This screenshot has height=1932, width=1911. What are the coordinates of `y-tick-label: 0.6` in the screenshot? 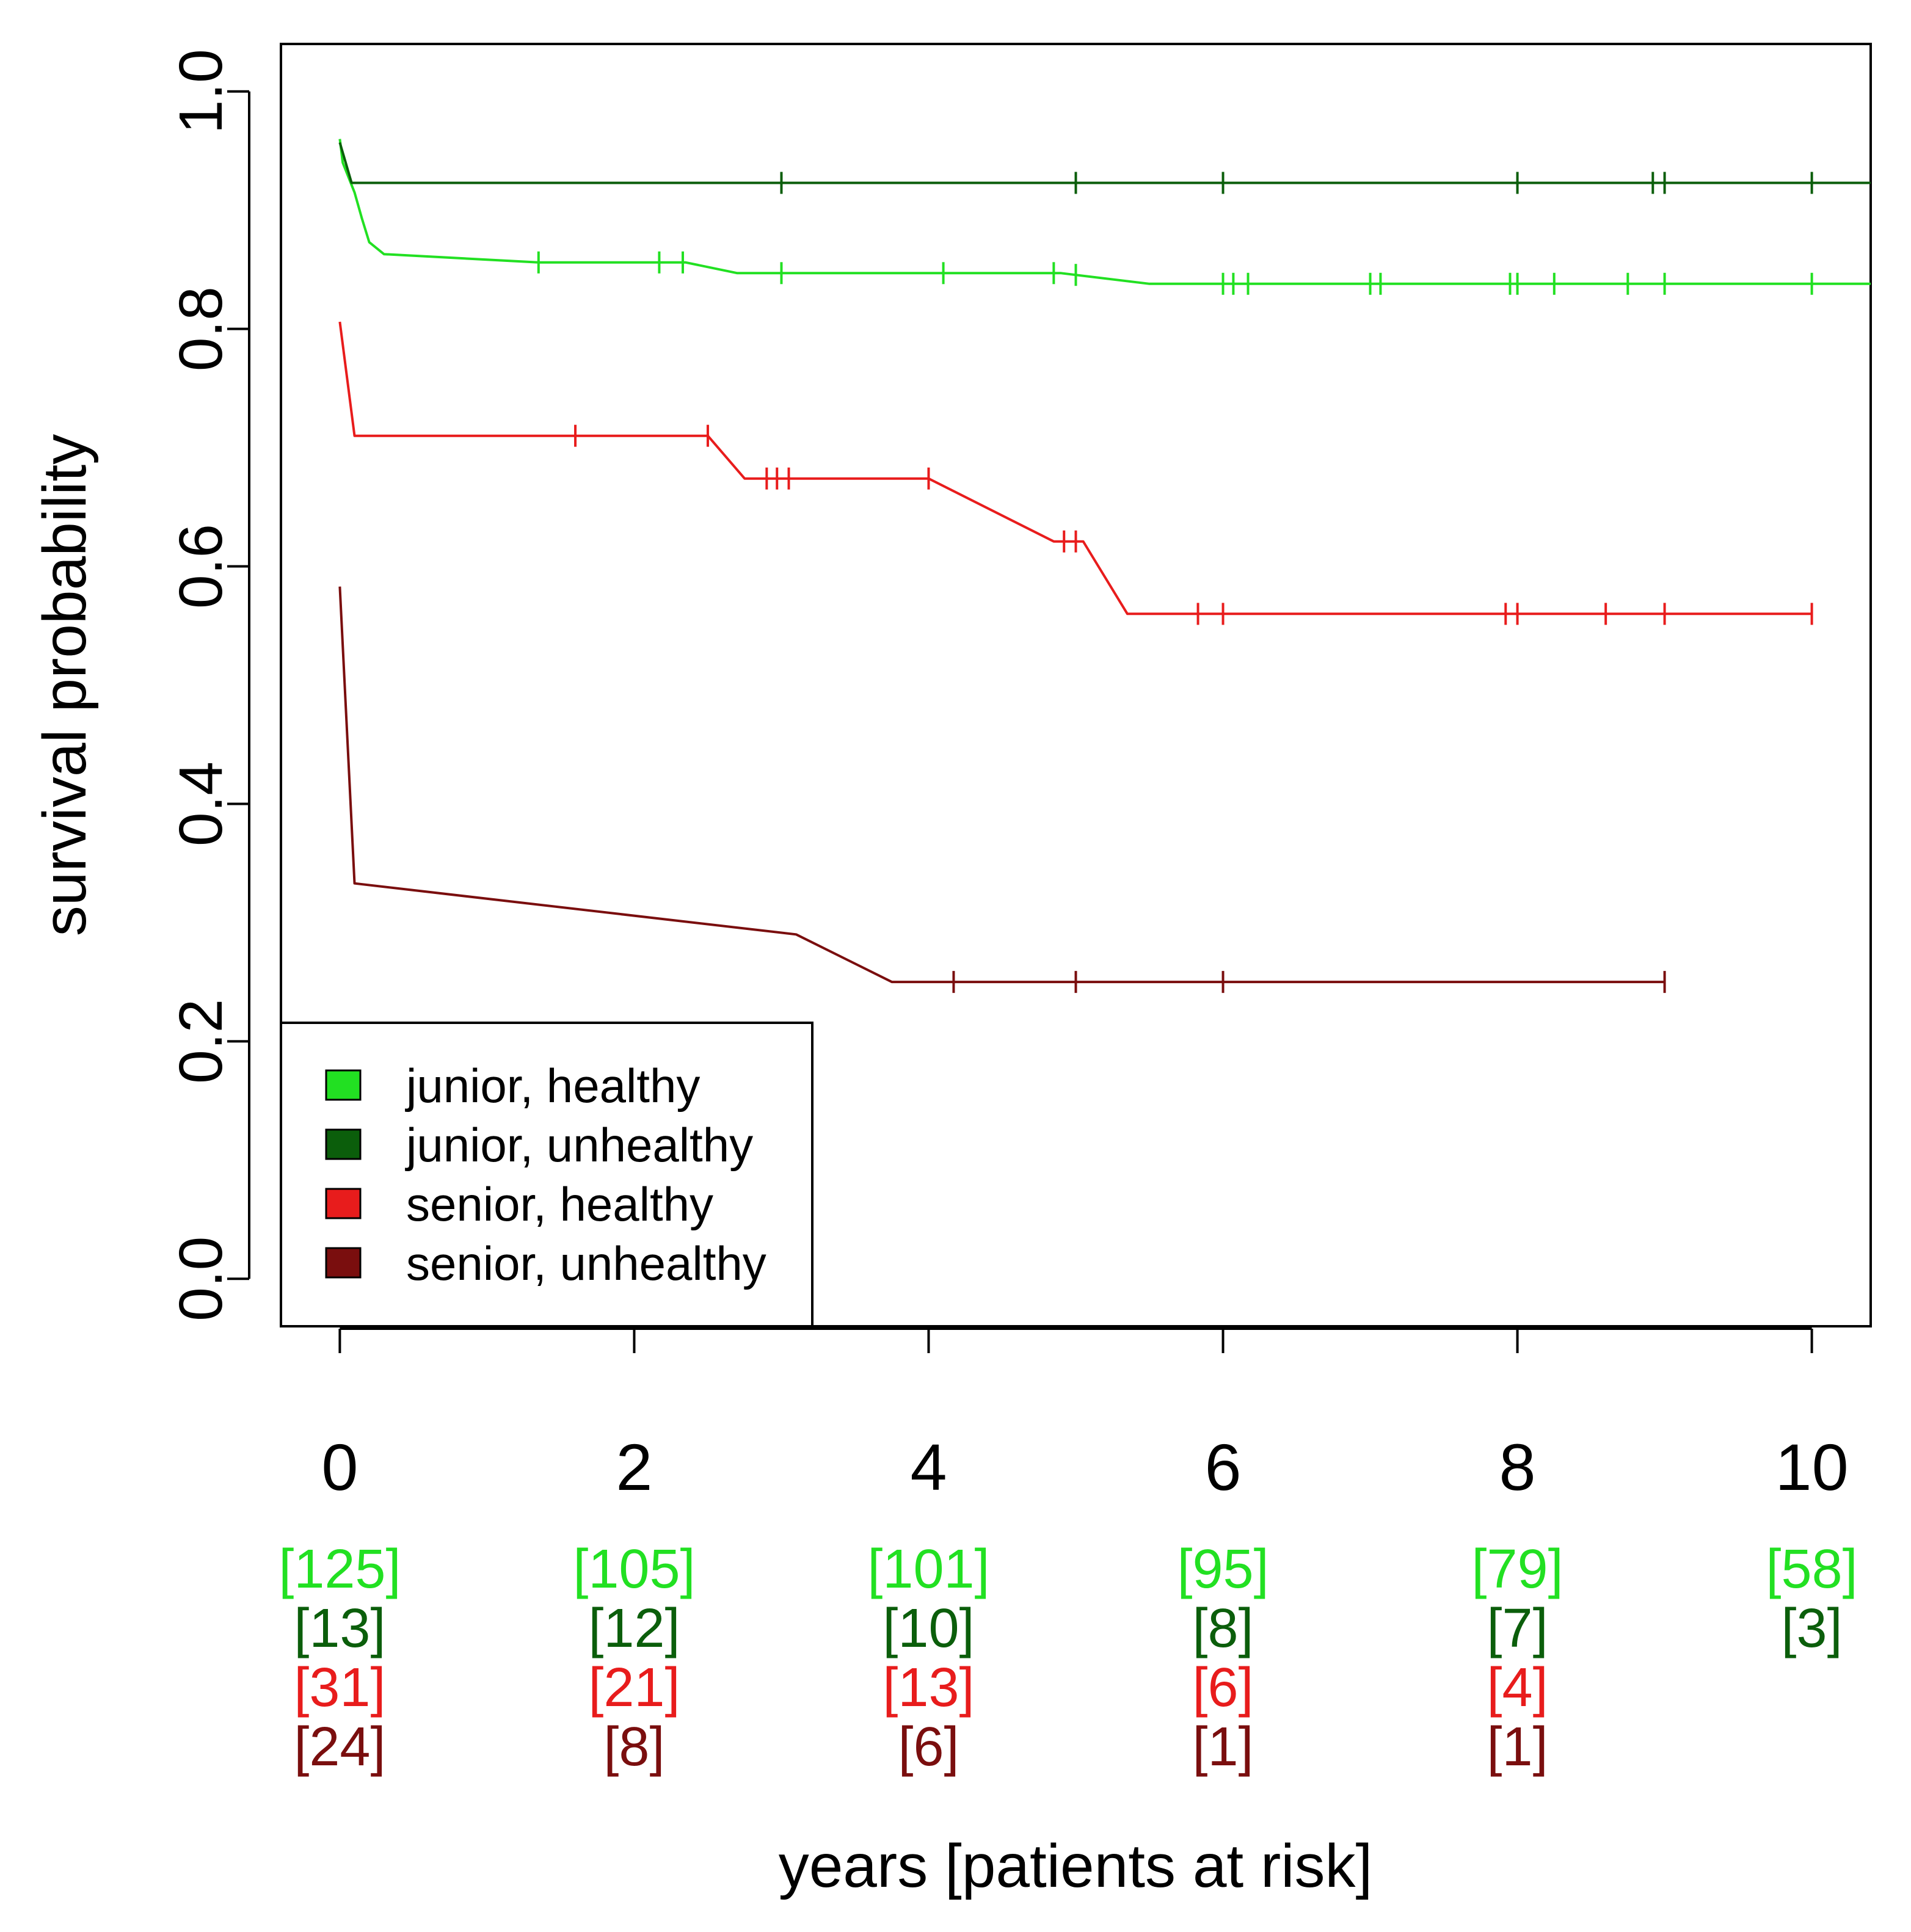 It's located at (201, 566).